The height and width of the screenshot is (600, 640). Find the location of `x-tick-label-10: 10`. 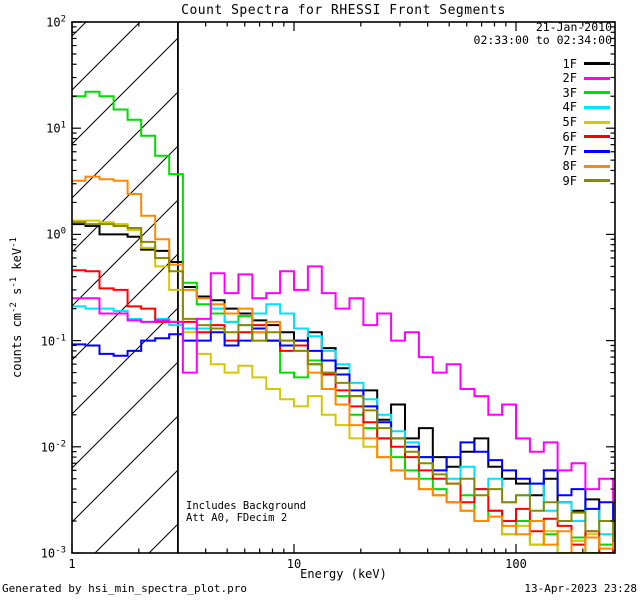

x-tick-label-10: 10 is located at coordinates (294, 564).